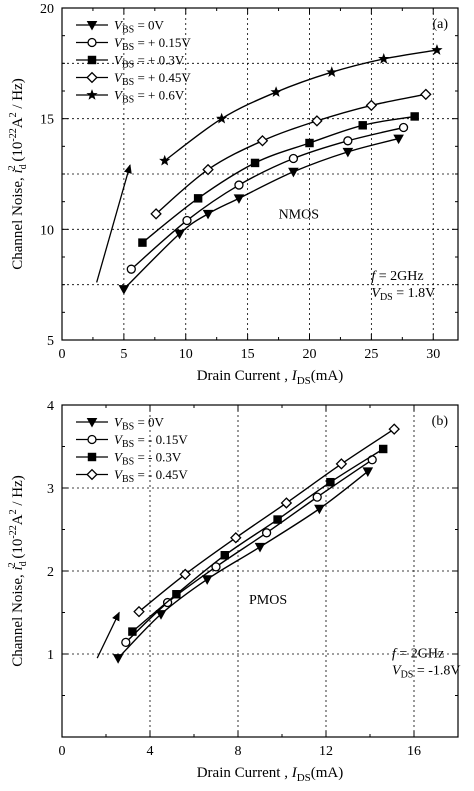 Image resolution: width=474 pixels, height=791 pixels. I want to click on text-span: = 2GHz, so click(399, 276).